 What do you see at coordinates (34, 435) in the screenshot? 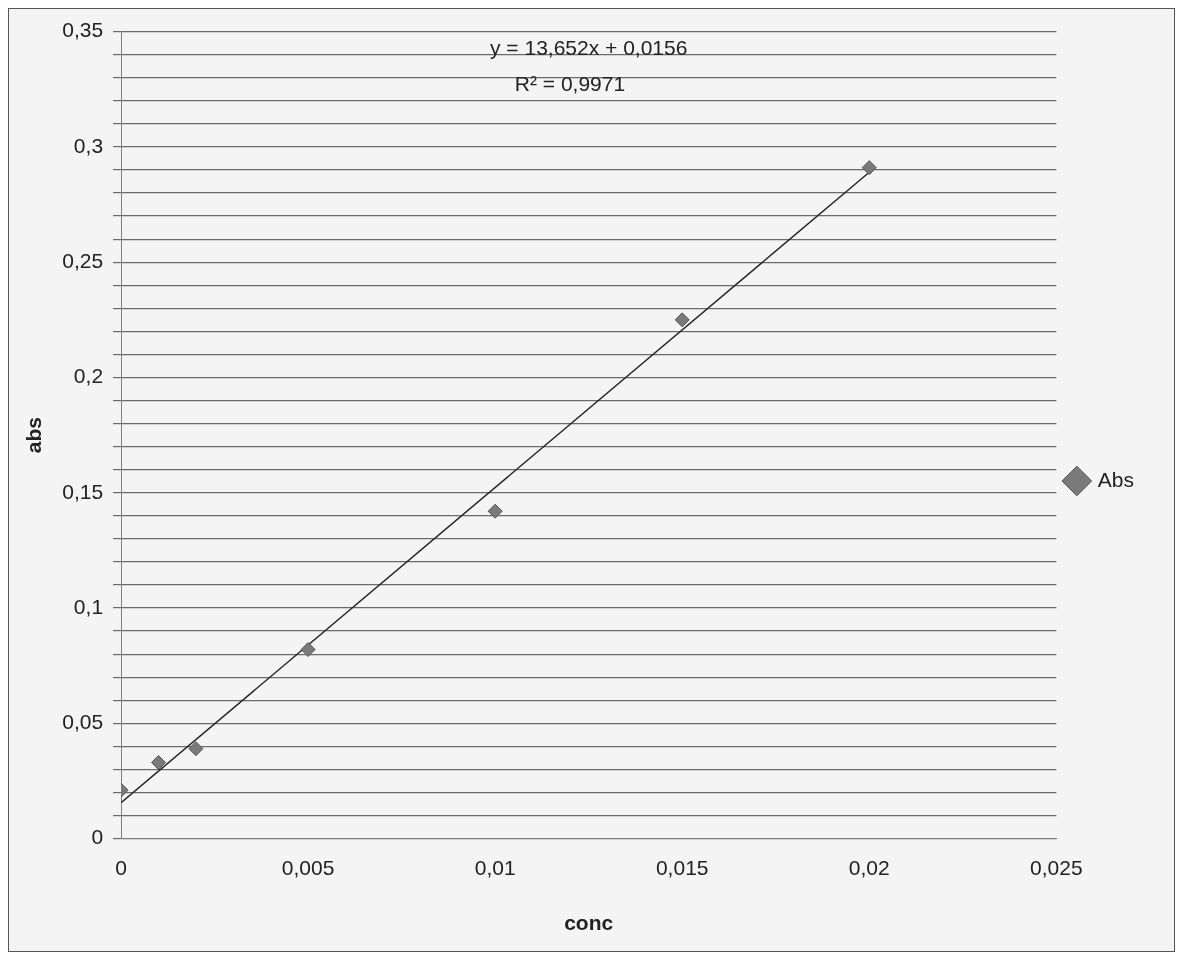
I see `y-axis-title: abs` at bounding box center [34, 435].